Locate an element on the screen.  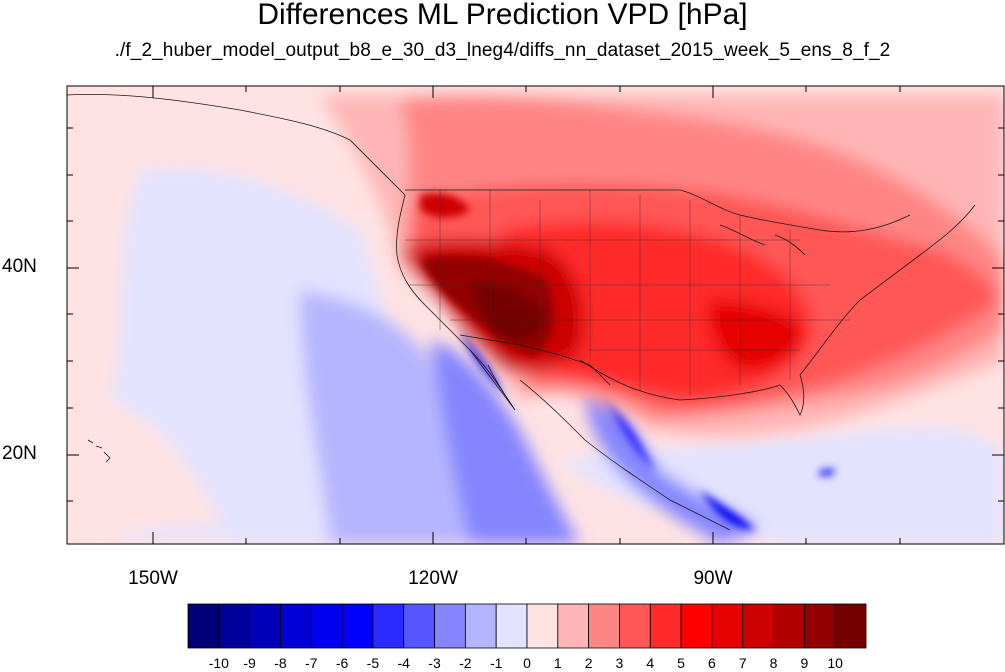
colorbar-tick-label: 9 is located at coordinates (804, 663).